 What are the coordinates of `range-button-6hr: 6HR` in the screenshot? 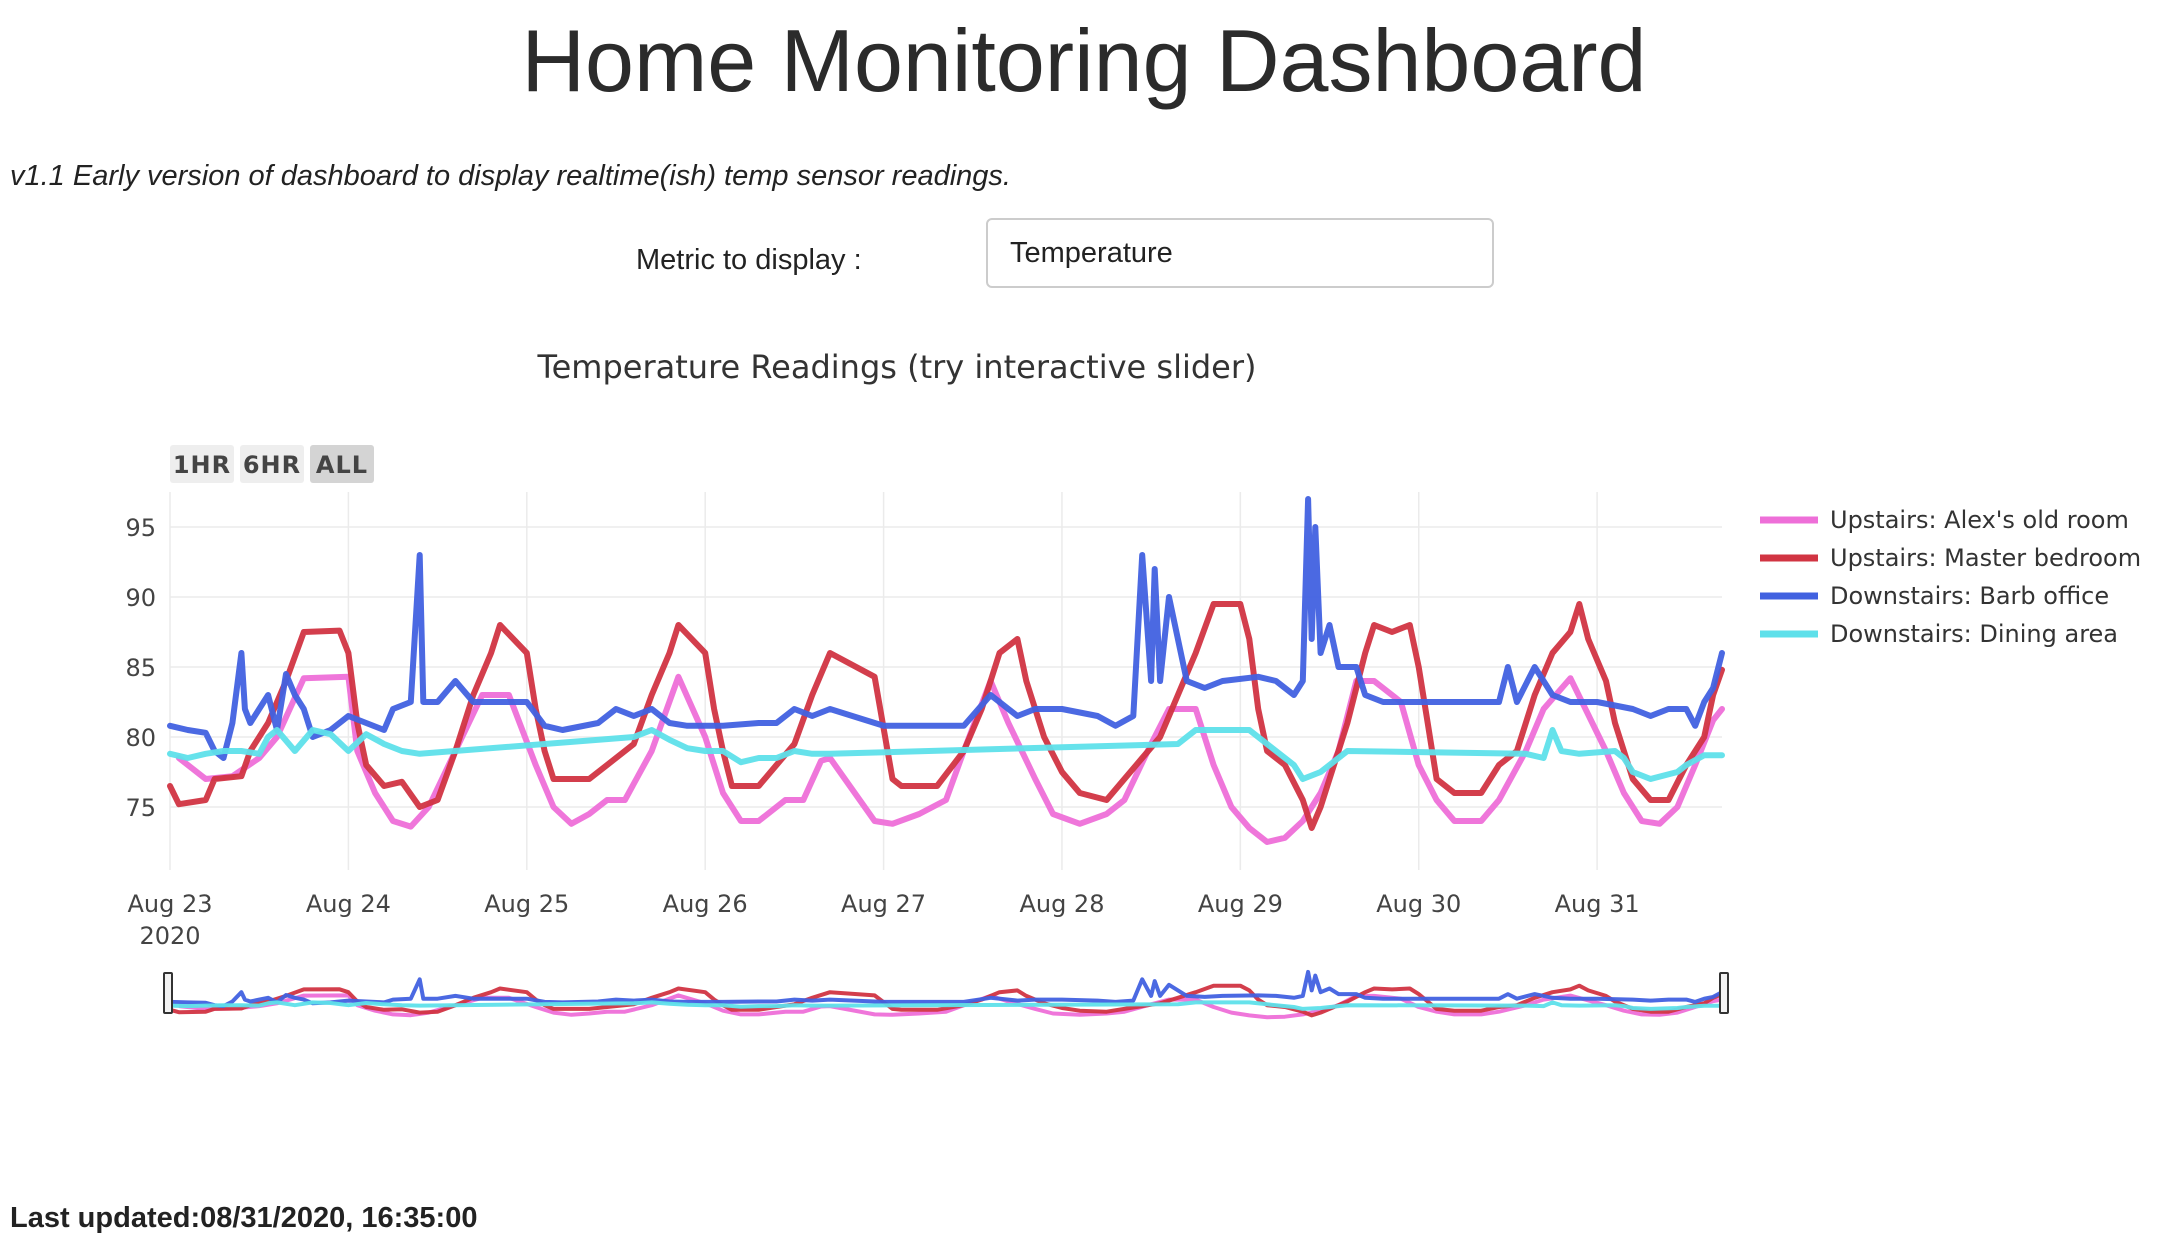 It's located at (272, 464).